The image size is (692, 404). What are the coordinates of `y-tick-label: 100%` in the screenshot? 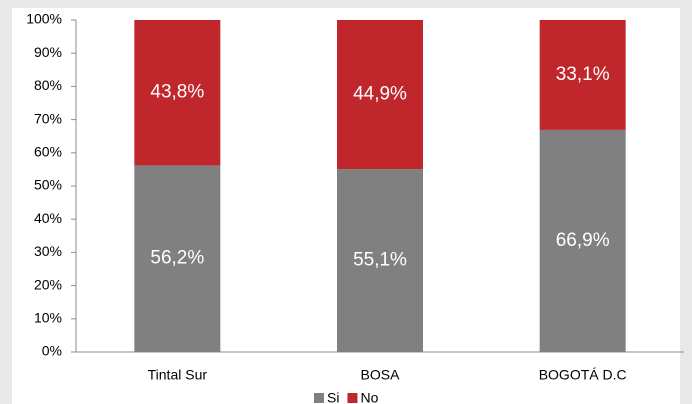 It's located at (44, 19).